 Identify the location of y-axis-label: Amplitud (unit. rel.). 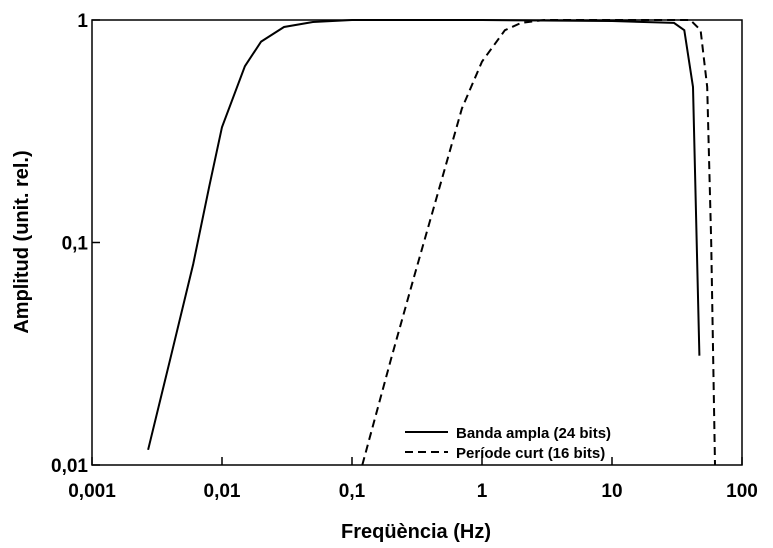
(22, 241).